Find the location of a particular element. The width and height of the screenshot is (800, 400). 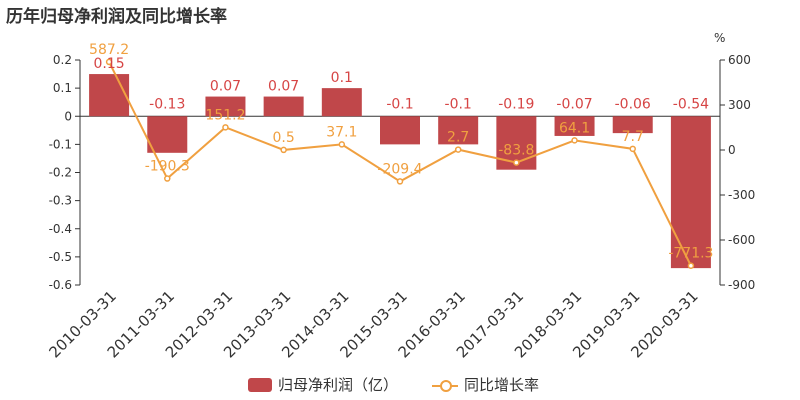

bar-data-label: 0.15 is located at coordinates (109, 64).